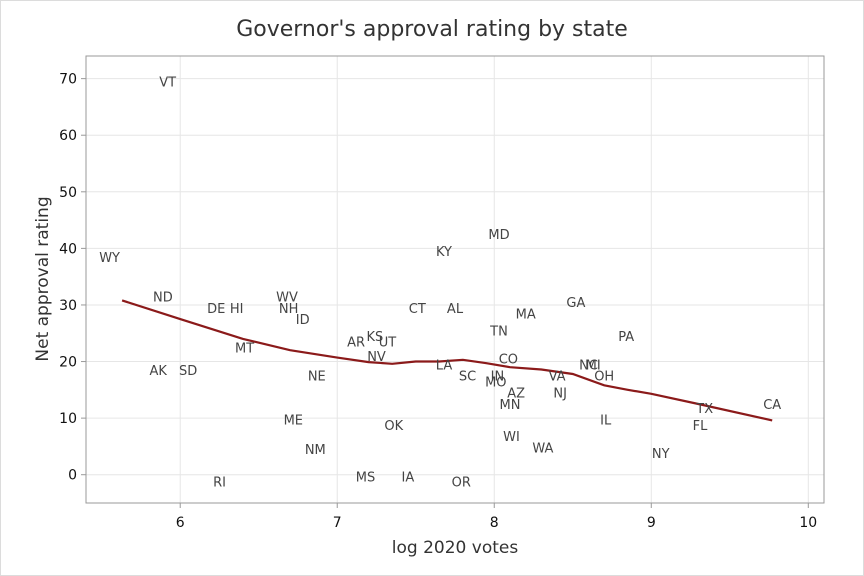  Describe the element at coordinates (237, 309) in the screenshot. I see `point-hi: HI` at that location.